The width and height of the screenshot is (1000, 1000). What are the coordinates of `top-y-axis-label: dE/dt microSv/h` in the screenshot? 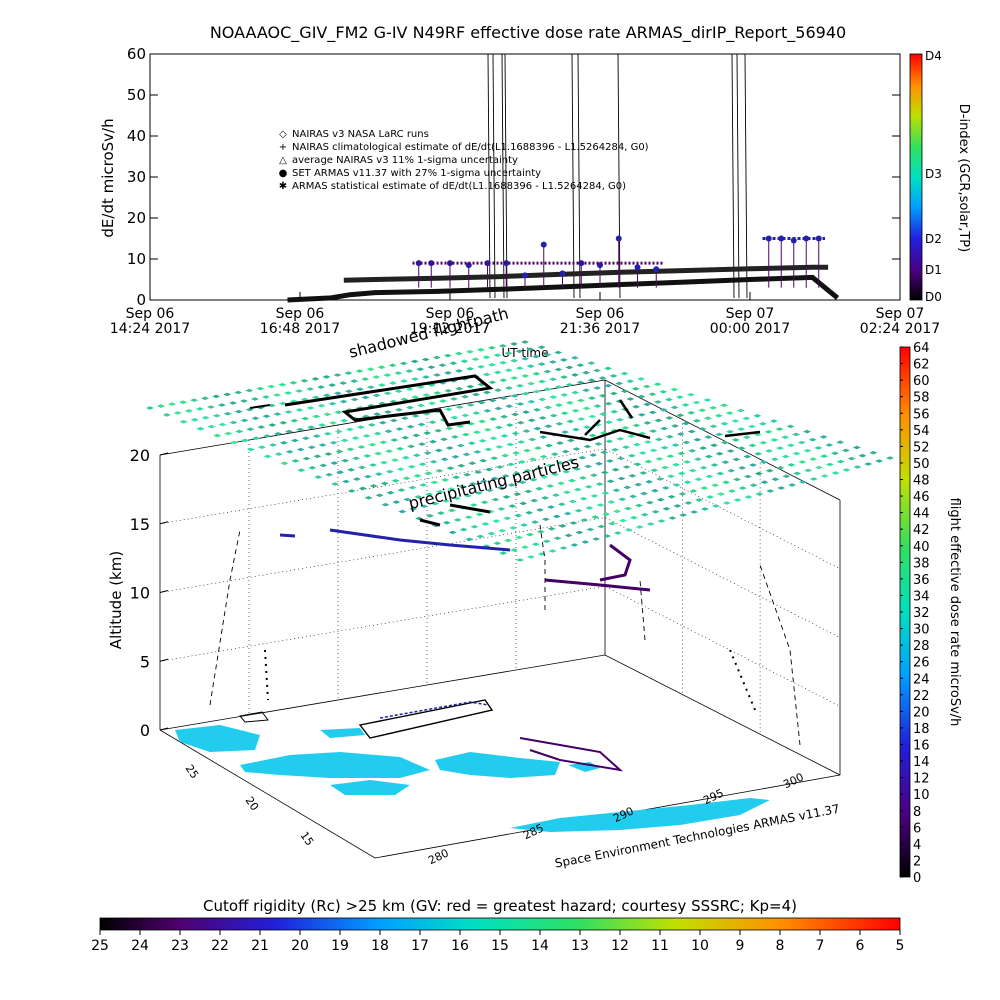 It's located at (108, 177).